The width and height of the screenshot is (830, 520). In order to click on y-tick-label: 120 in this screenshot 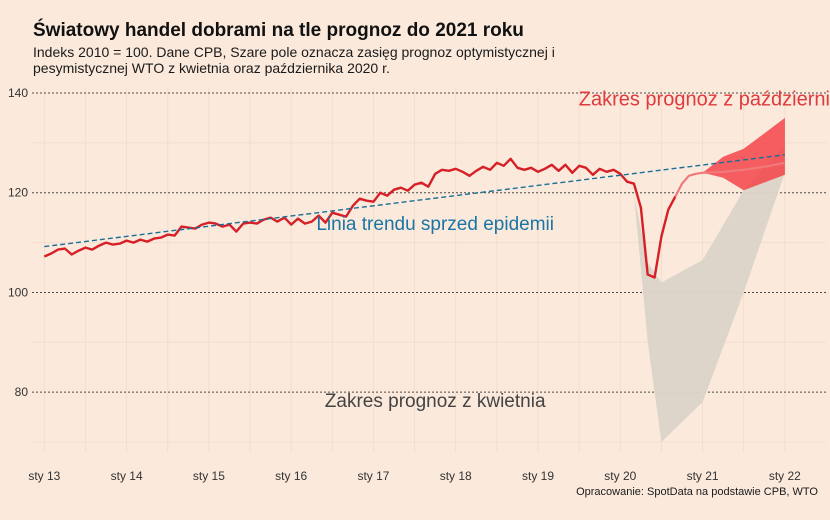, I will do `click(18, 193)`.